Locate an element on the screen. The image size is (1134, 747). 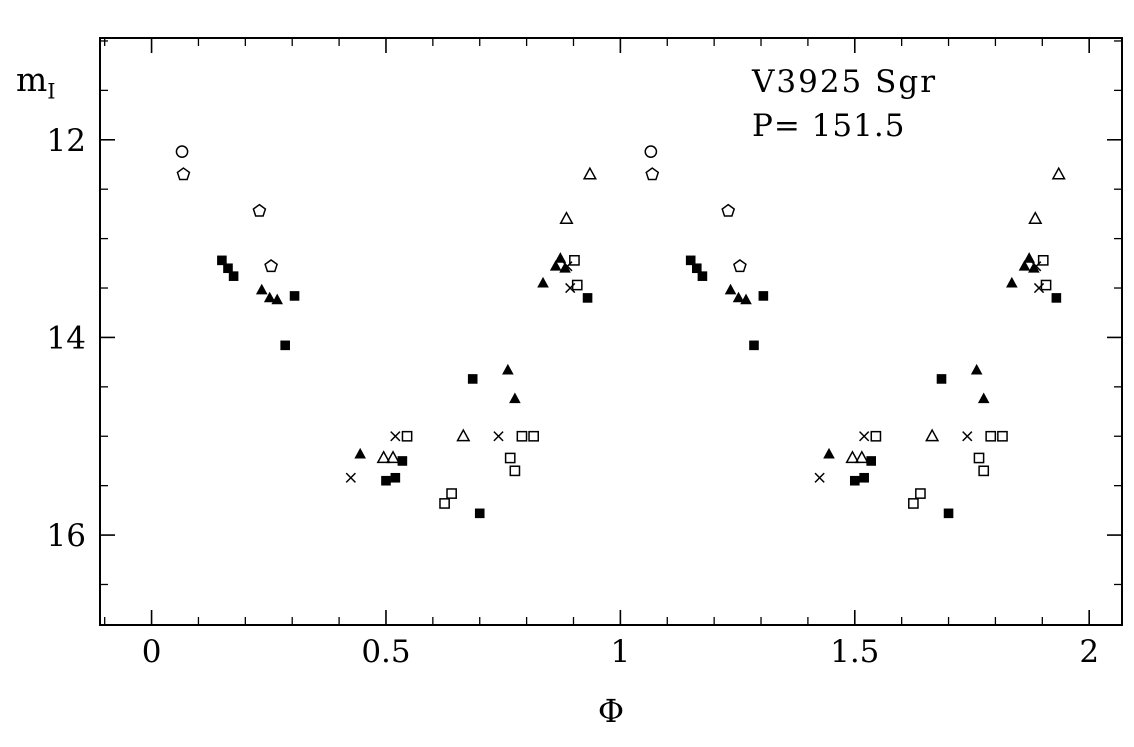
series-open-circle is located at coordinates (416, 151).